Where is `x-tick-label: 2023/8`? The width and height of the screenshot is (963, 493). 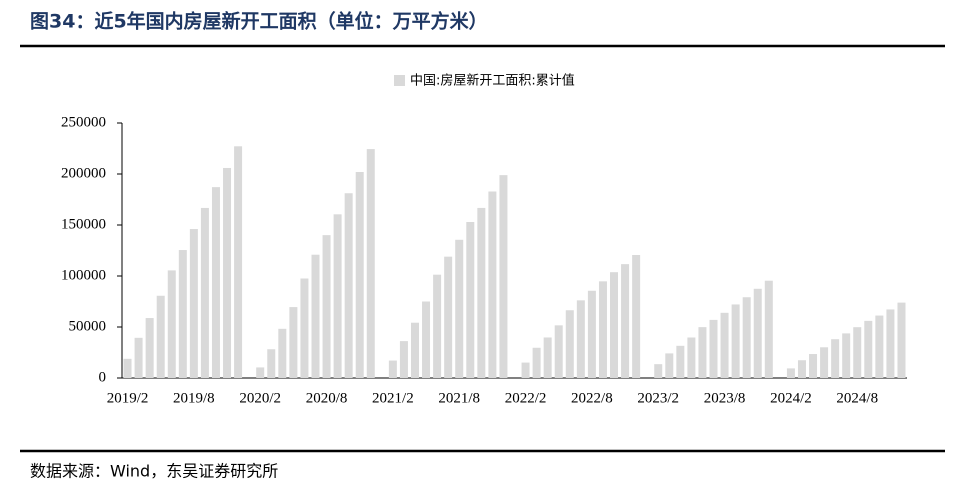
x-tick-label: 2023/8 is located at coordinates (725, 398).